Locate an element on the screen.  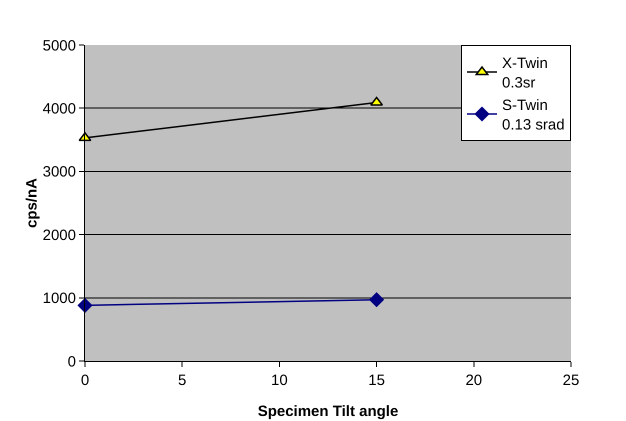
x-axis-title: Specimen Tilt angle is located at coordinates (328, 411).